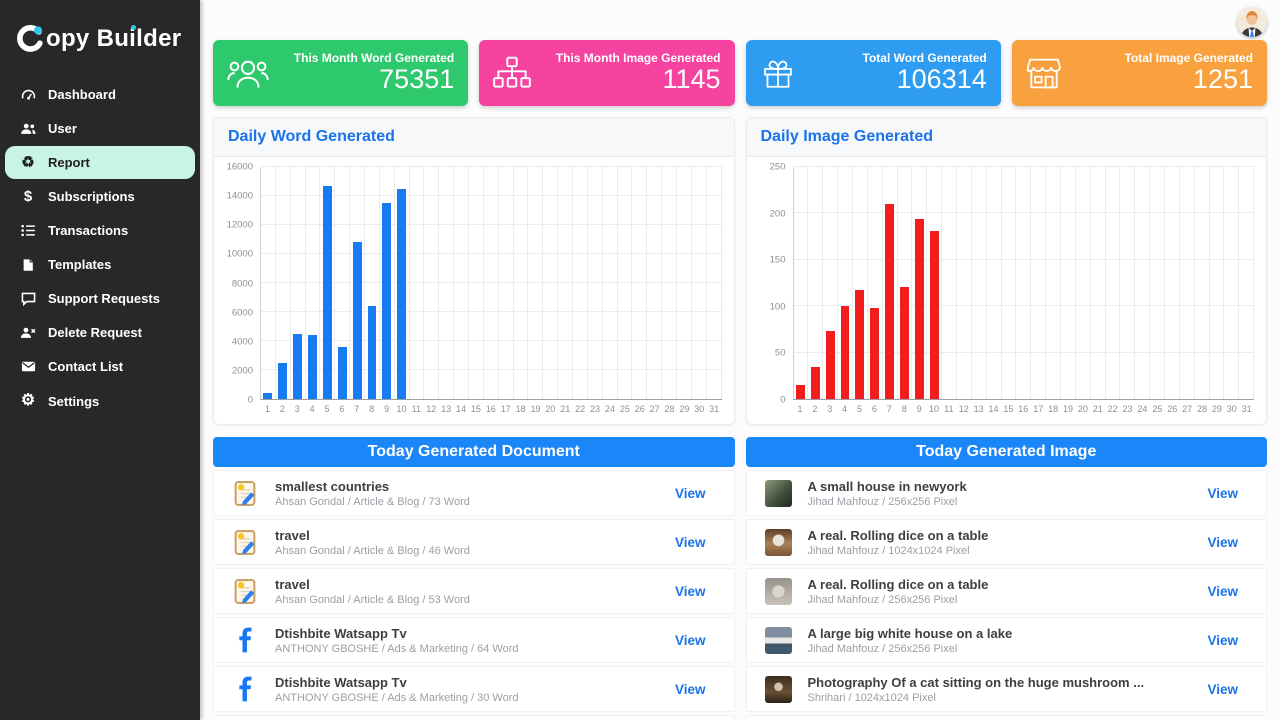 This screenshot has height=720, width=1280. What do you see at coordinates (100, 94) in the screenshot?
I see `sidebar-item-dashboard: Dashboard` at bounding box center [100, 94].